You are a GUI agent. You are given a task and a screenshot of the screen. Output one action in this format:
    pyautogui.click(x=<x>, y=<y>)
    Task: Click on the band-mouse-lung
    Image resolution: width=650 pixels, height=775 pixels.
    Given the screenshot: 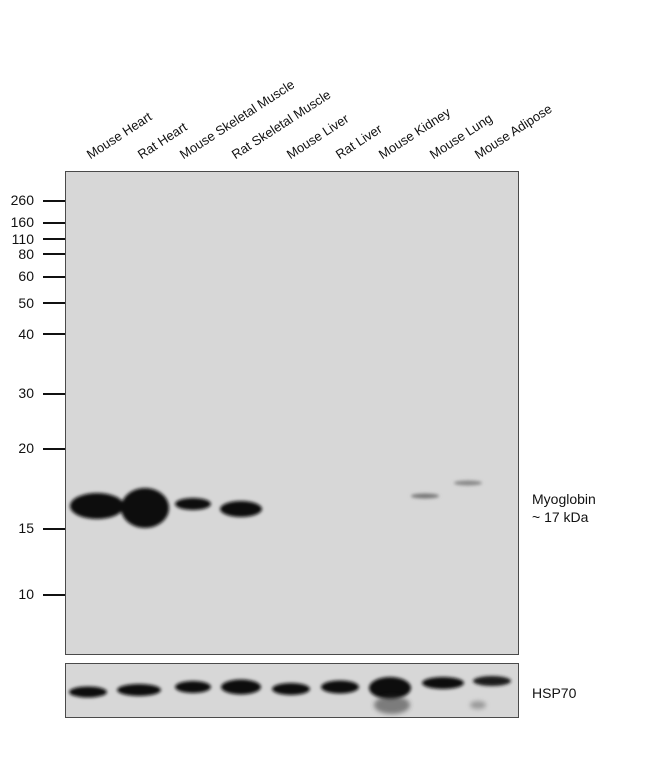 What is the action you would take?
    pyautogui.click(x=468, y=483)
    